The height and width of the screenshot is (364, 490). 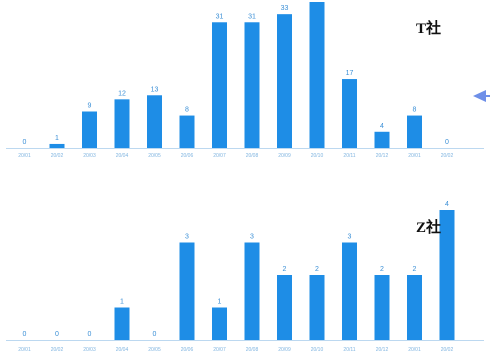 I want to click on bar-value-label: 17, so click(x=350, y=73).